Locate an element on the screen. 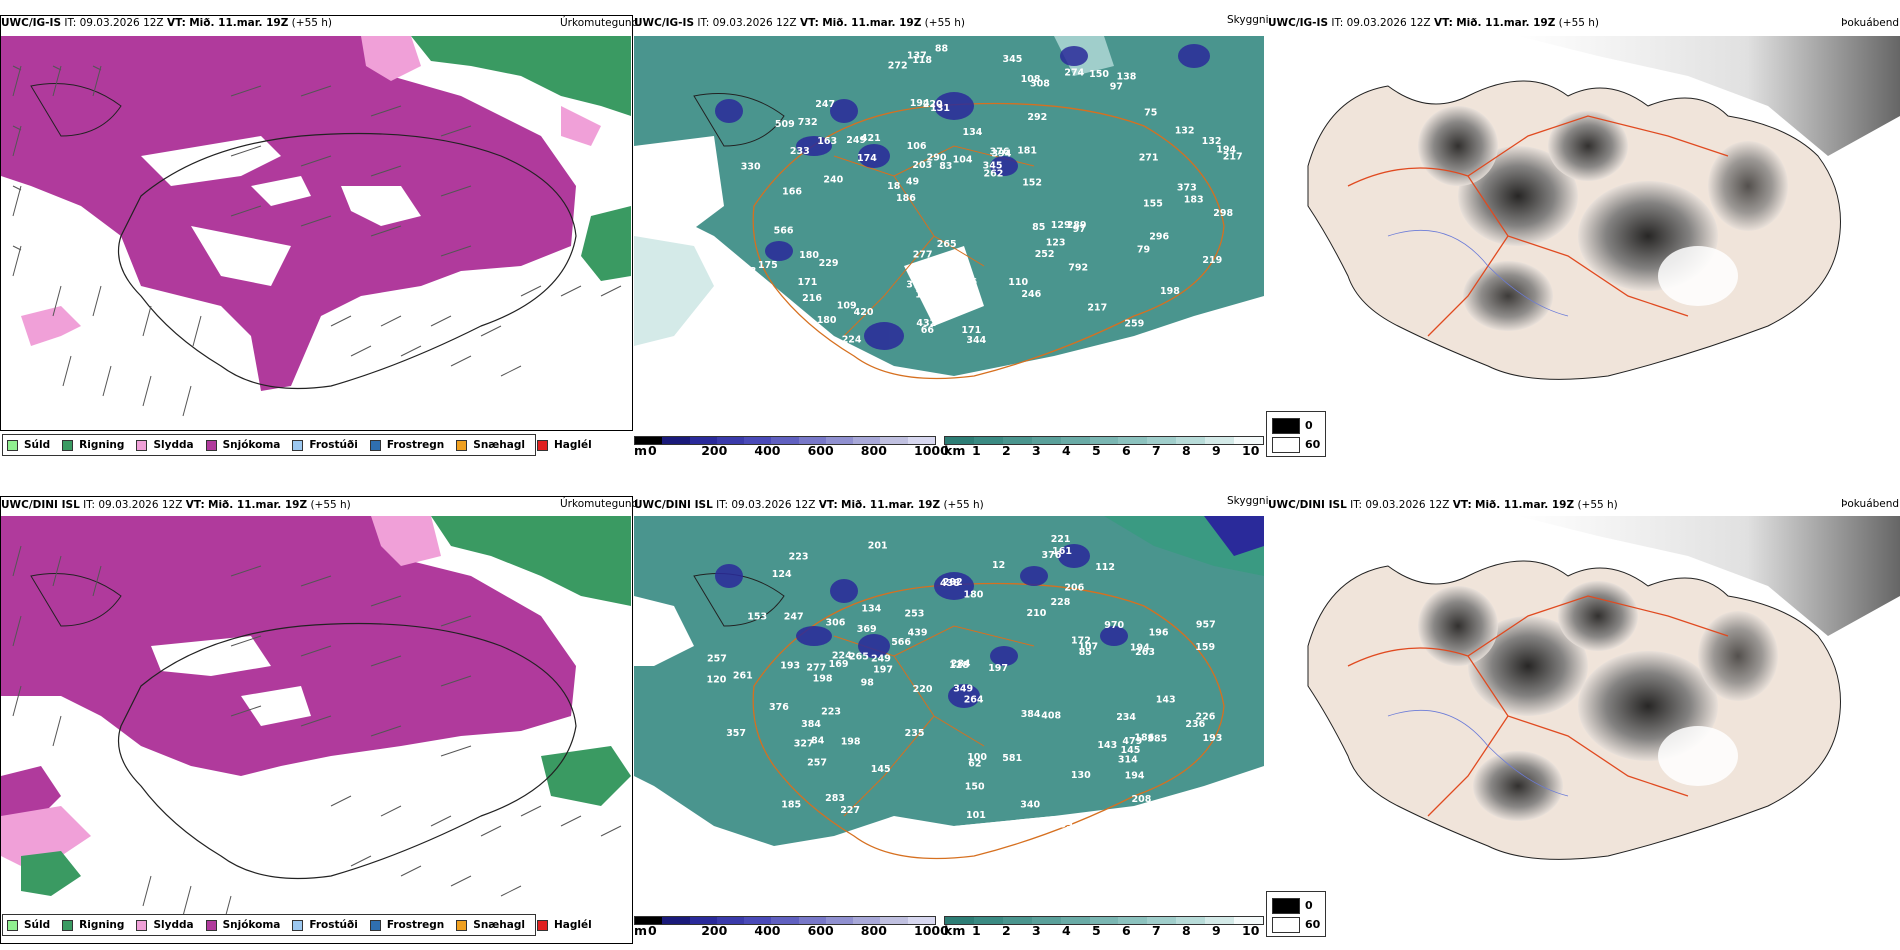 Image resolution: width=1900 pixels, height=950 pixels. cloud-height-label: 257 is located at coordinates (717, 659).